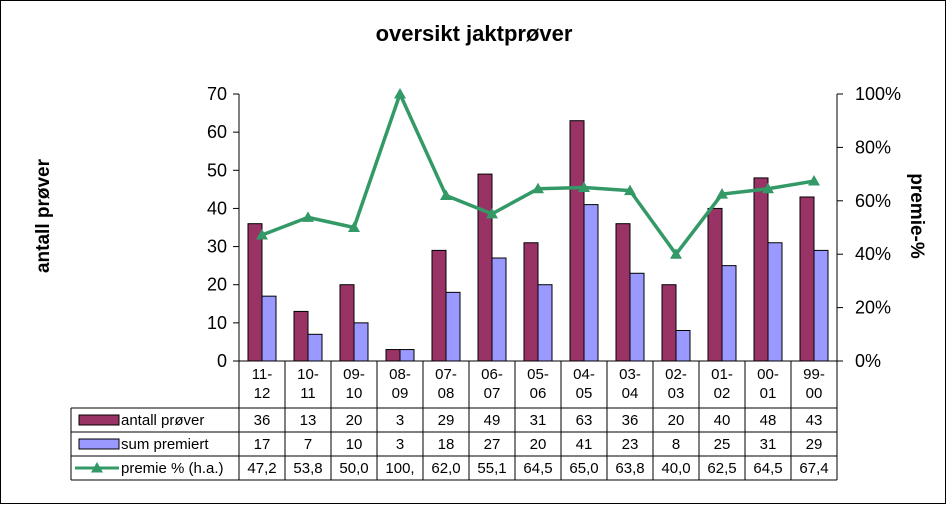  Describe the element at coordinates (446, 374) in the screenshot. I see `x-tick-label: 07-` at that location.